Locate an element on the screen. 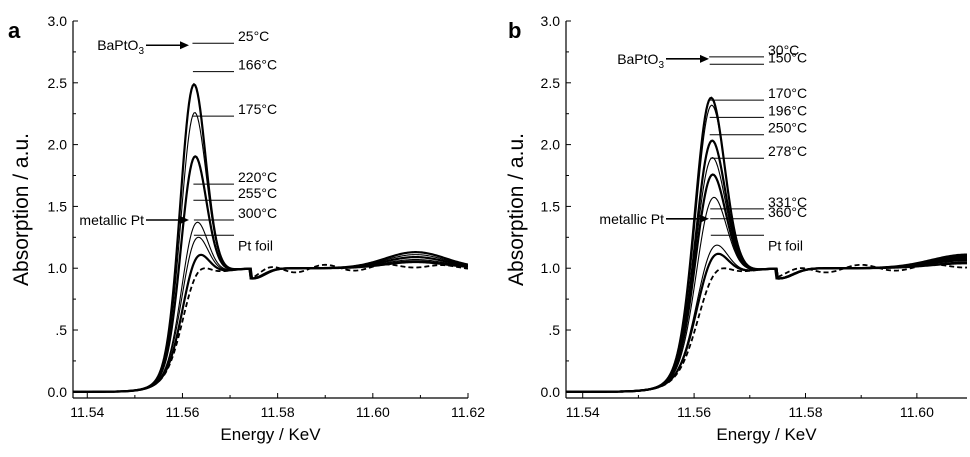  series-label: 150°C is located at coordinates (787, 57).